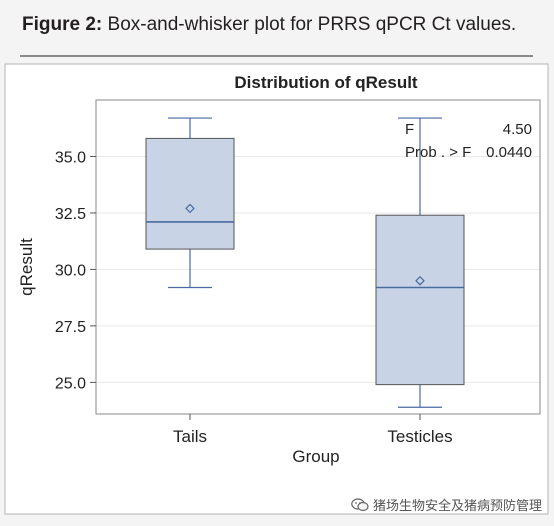 The image size is (554, 526). I want to click on y-tick-label: 35.0, so click(70, 157).